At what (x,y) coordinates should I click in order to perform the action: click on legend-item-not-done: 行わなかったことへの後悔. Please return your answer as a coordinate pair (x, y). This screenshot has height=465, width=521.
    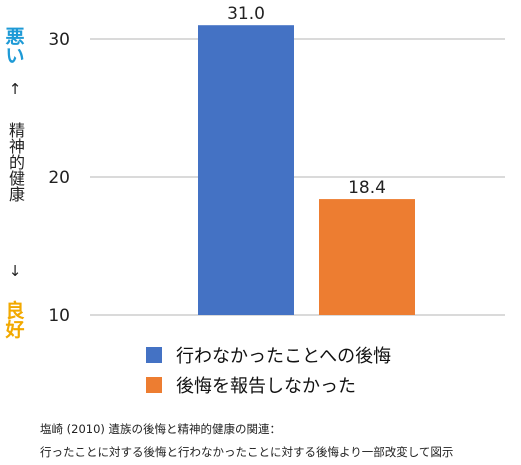
    Looking at the image, I should click on (268, 355).